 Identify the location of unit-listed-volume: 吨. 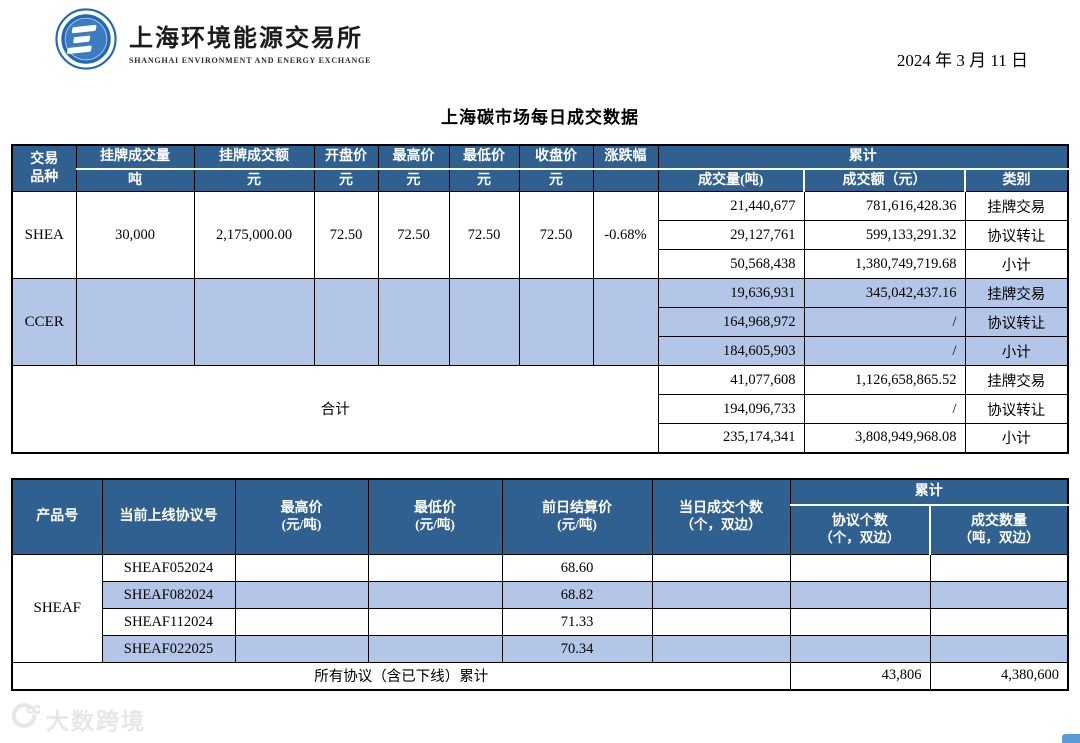
(135, 179).